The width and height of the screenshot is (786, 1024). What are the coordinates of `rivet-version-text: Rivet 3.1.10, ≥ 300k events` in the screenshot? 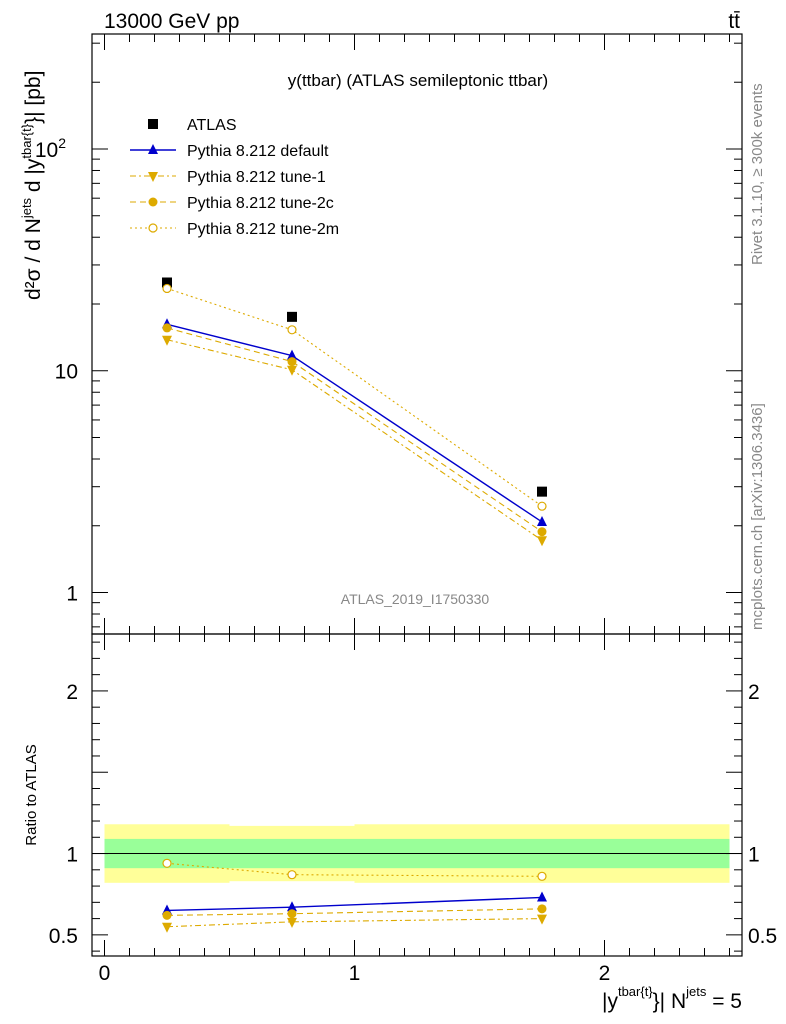 It's located at (757, 174).